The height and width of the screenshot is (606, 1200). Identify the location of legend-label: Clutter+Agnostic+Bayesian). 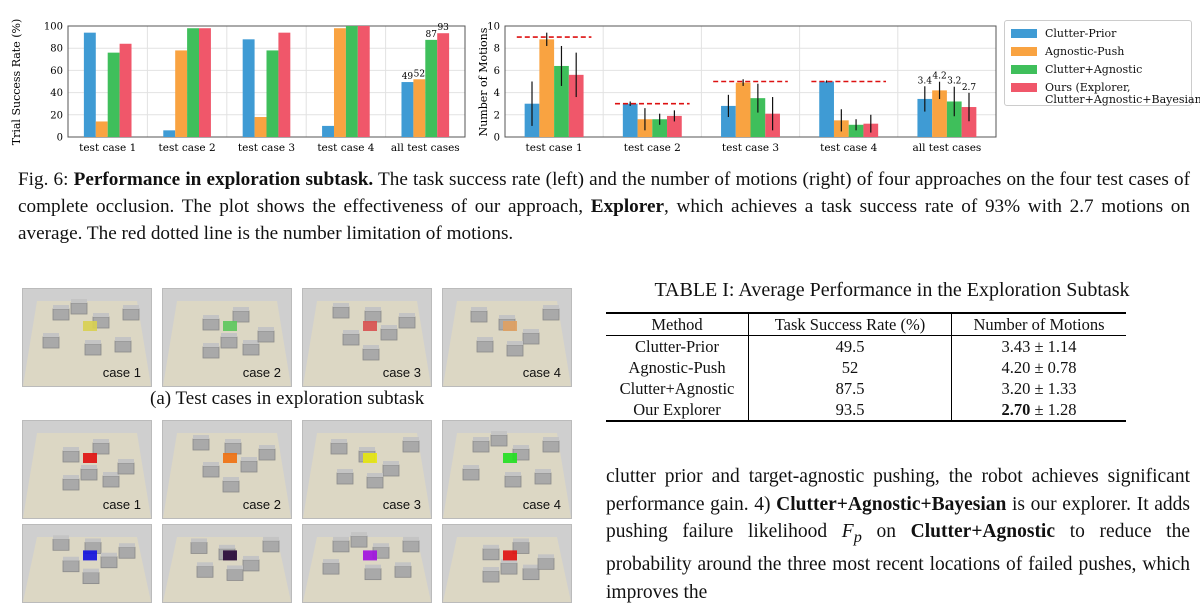
(1122, 99).